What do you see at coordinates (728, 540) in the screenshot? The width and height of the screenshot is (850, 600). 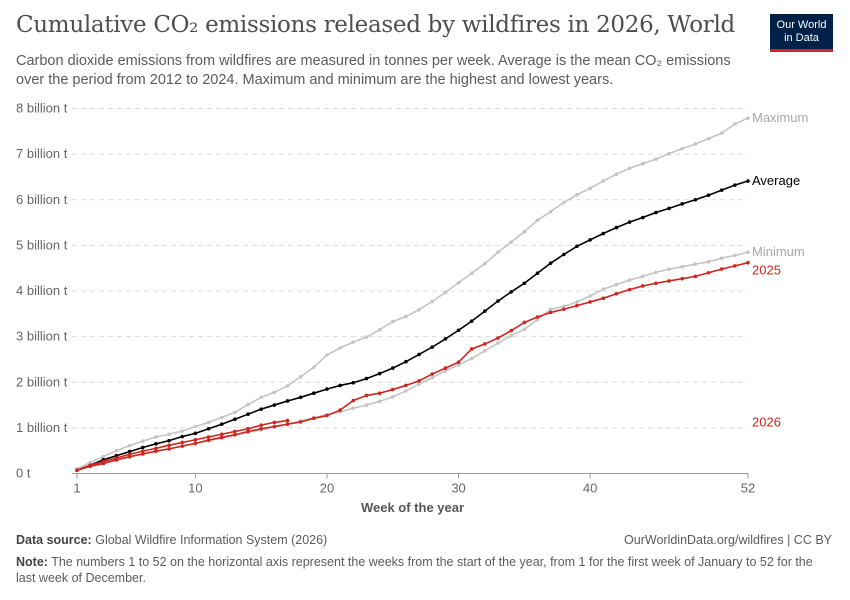 I see `source-link: OurWorldinData.org/wildfires | CC BY` at bounding box center [728, 540].